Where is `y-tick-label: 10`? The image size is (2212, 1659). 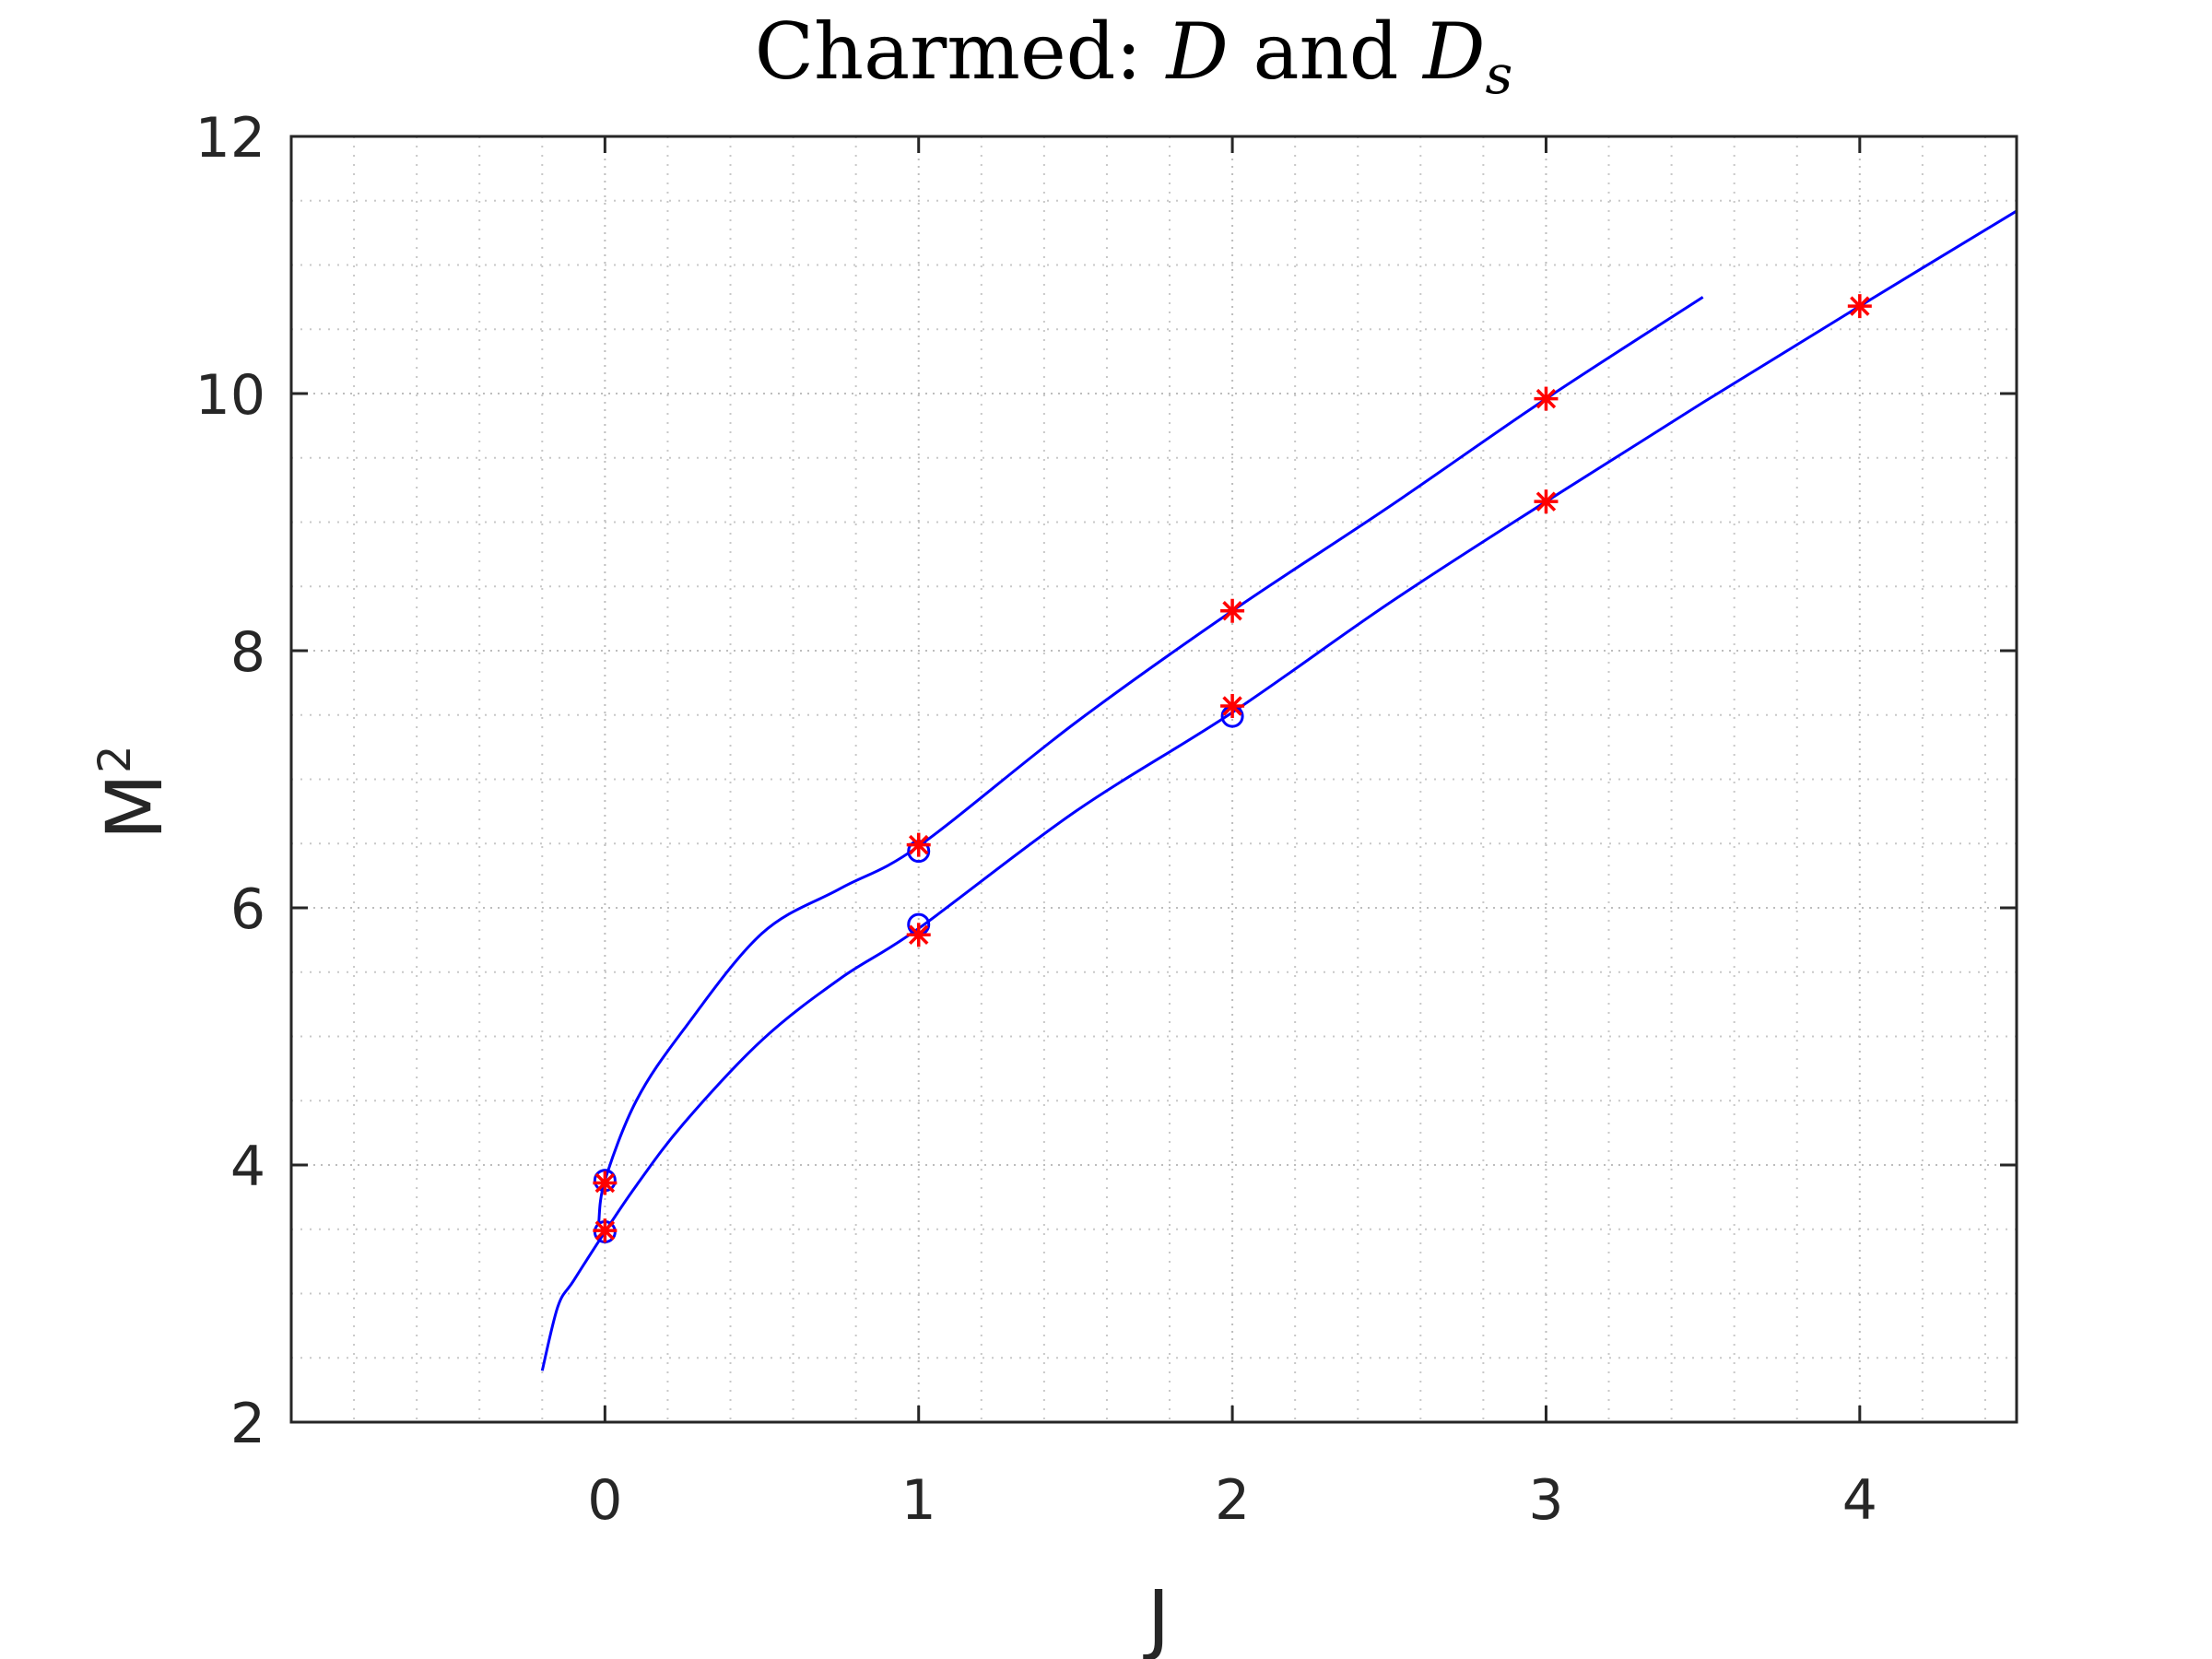
y-tick-label: 10 is located at coordinates (230, 395).